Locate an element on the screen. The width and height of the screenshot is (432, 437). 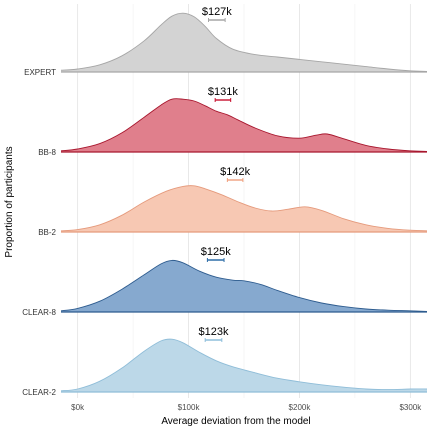
x-axis-title: Average deviation from the model is located at coordinates (235, 421).